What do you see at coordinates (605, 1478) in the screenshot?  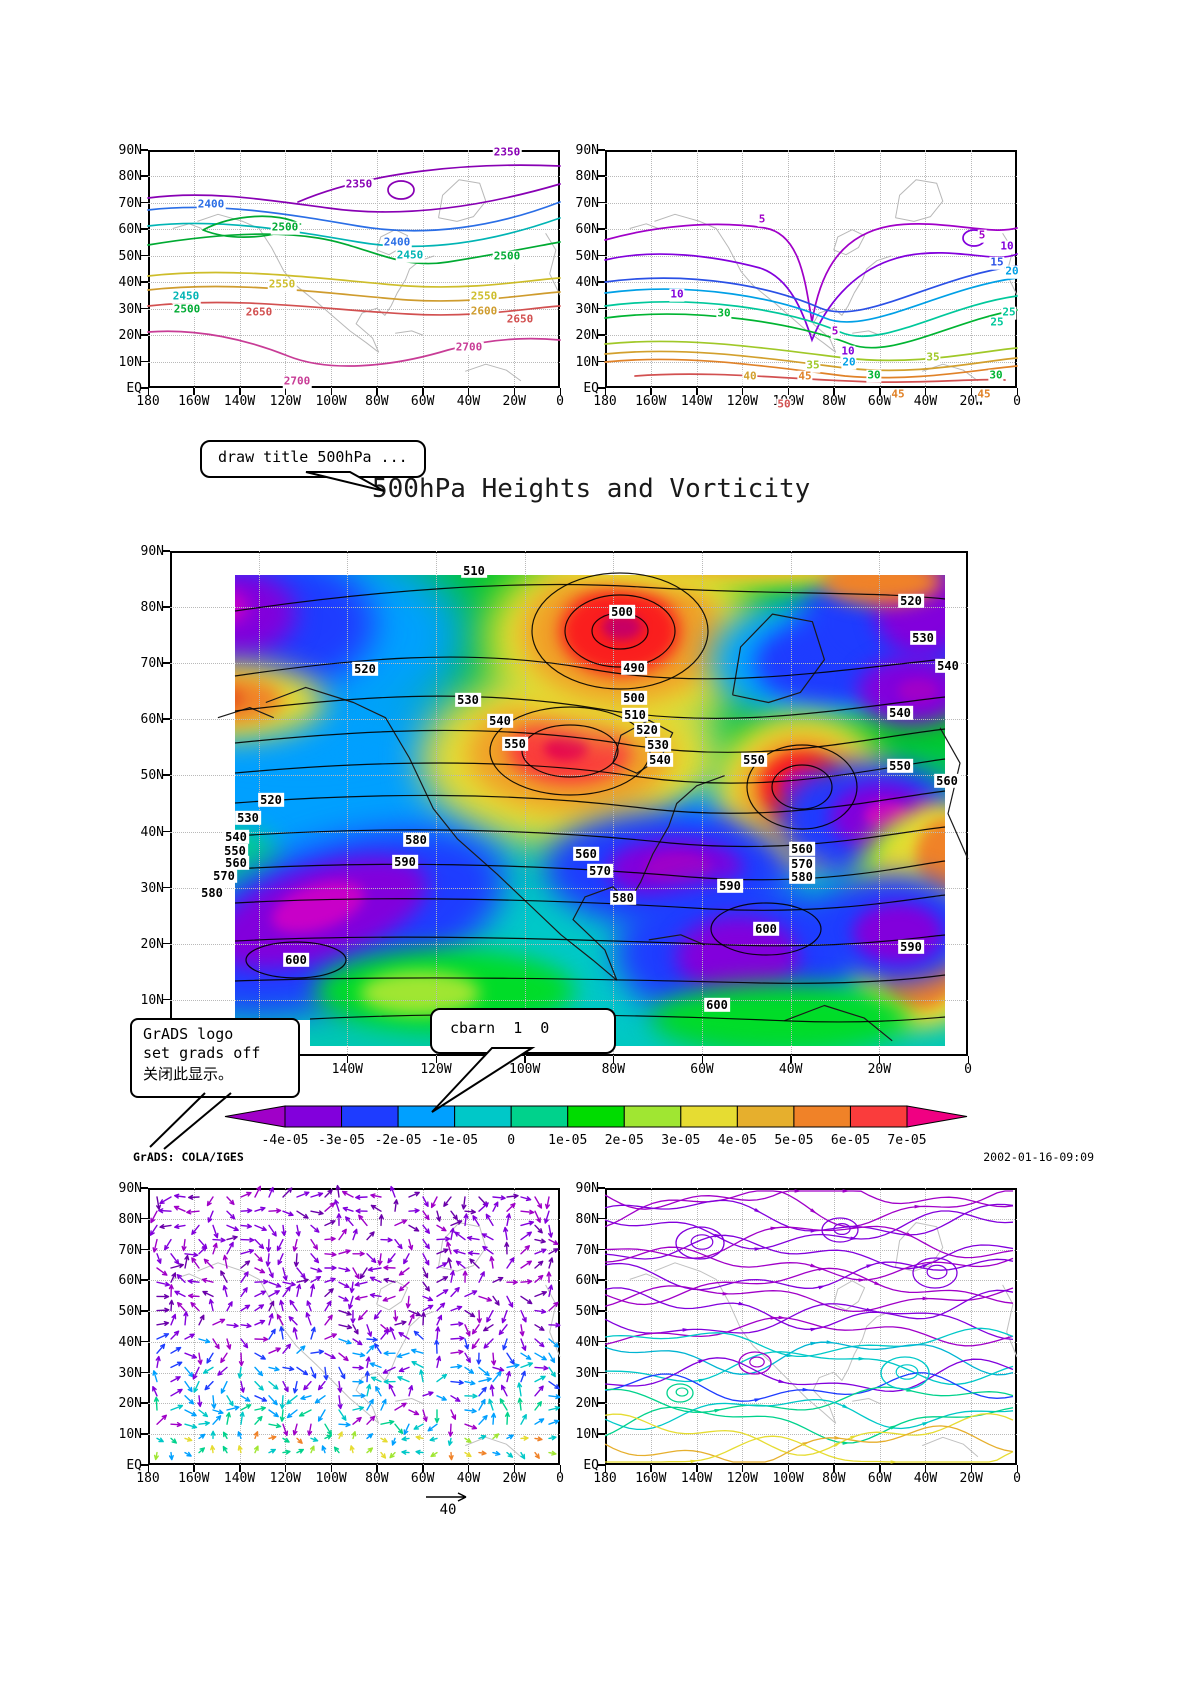 I see `panel-streamlines-lon-label: 180` at bounding box center [605, 1478].